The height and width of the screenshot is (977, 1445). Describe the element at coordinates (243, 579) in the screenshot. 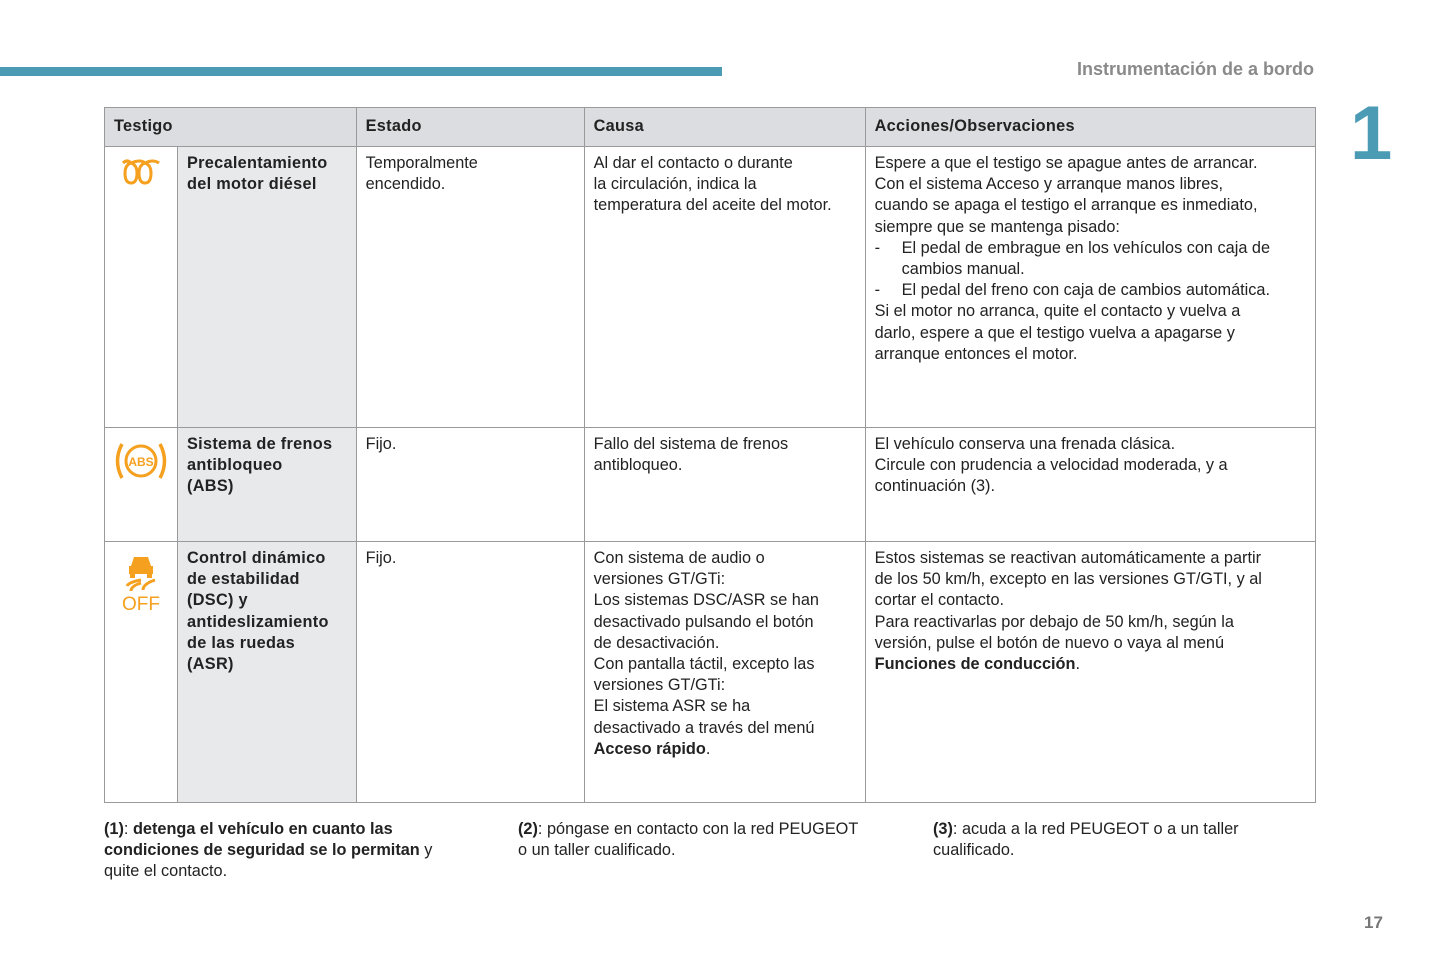

I see `text-line: de estabilidad` at that location.